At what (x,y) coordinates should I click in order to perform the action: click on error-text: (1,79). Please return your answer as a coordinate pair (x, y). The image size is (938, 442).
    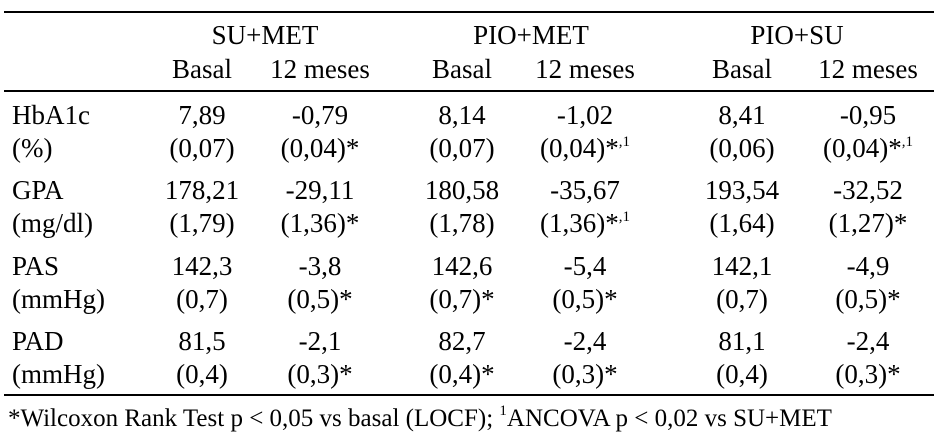
    Looking at the image, I should click on (202, 223).